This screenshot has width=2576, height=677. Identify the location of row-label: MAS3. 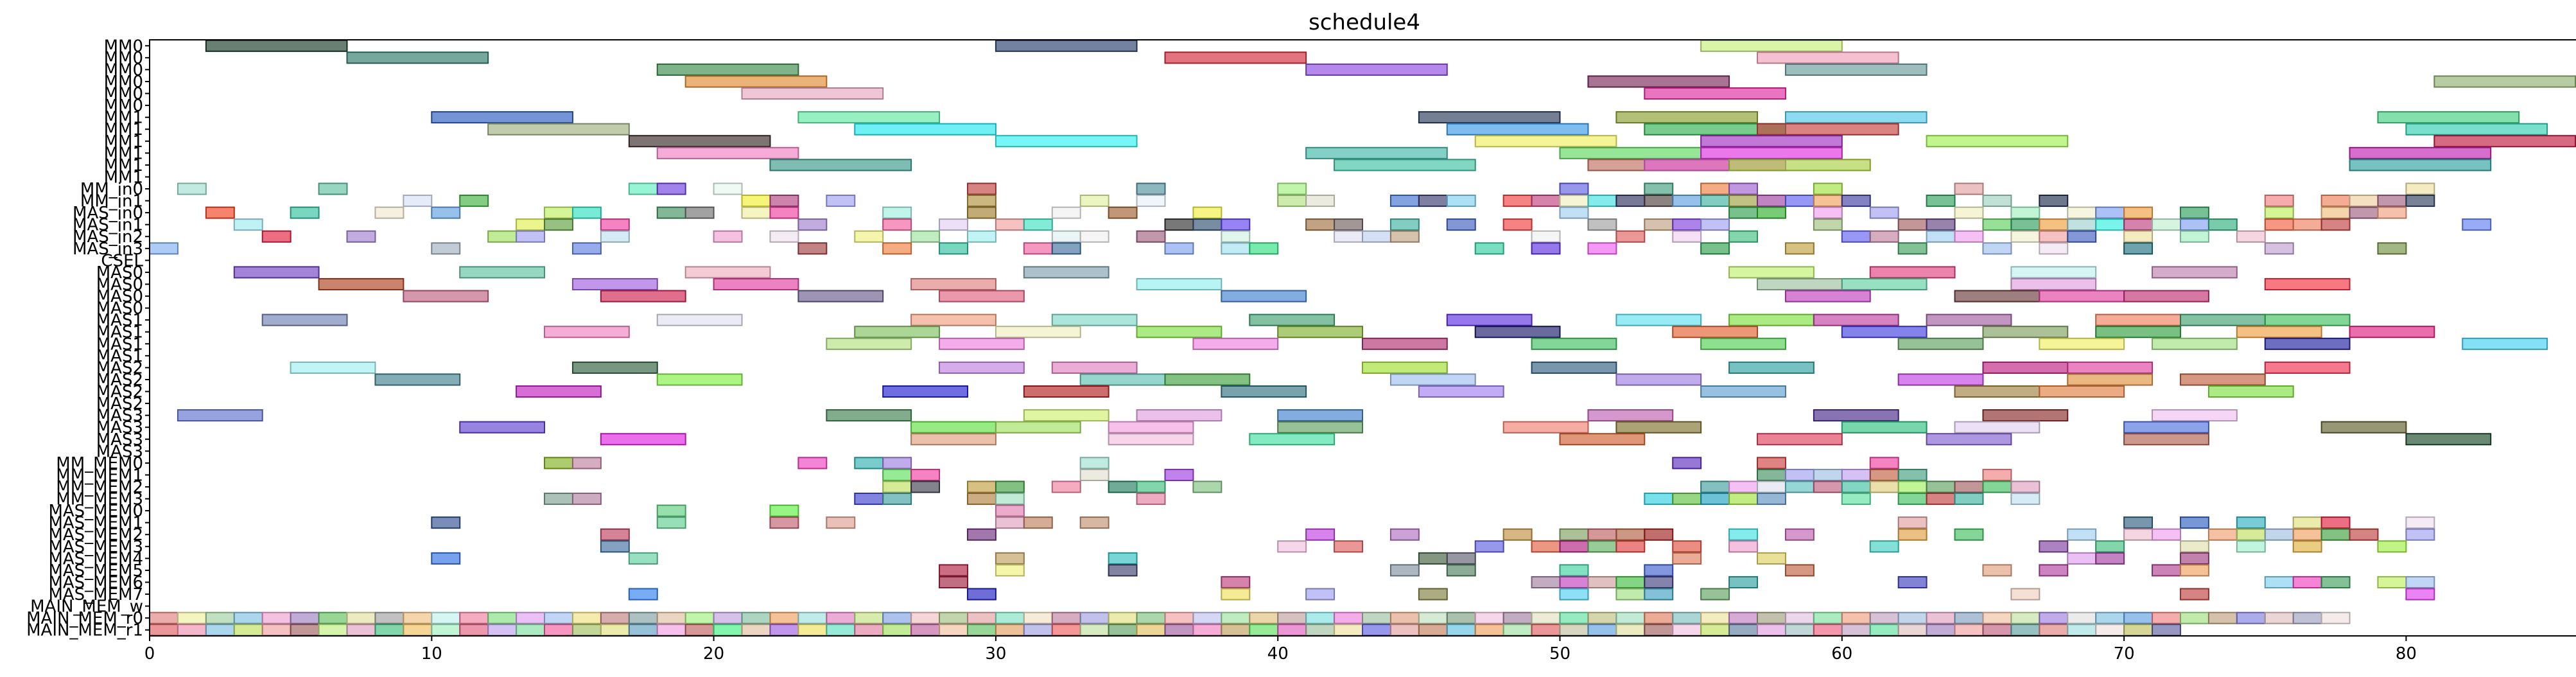
(119, 417).